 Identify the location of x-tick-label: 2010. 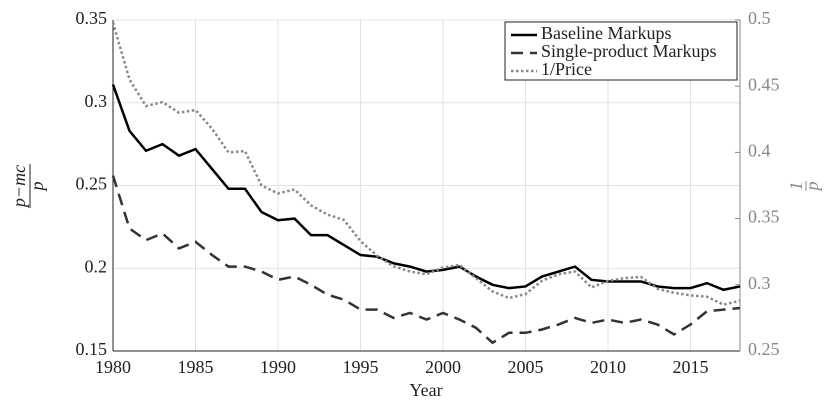
(608, 367).